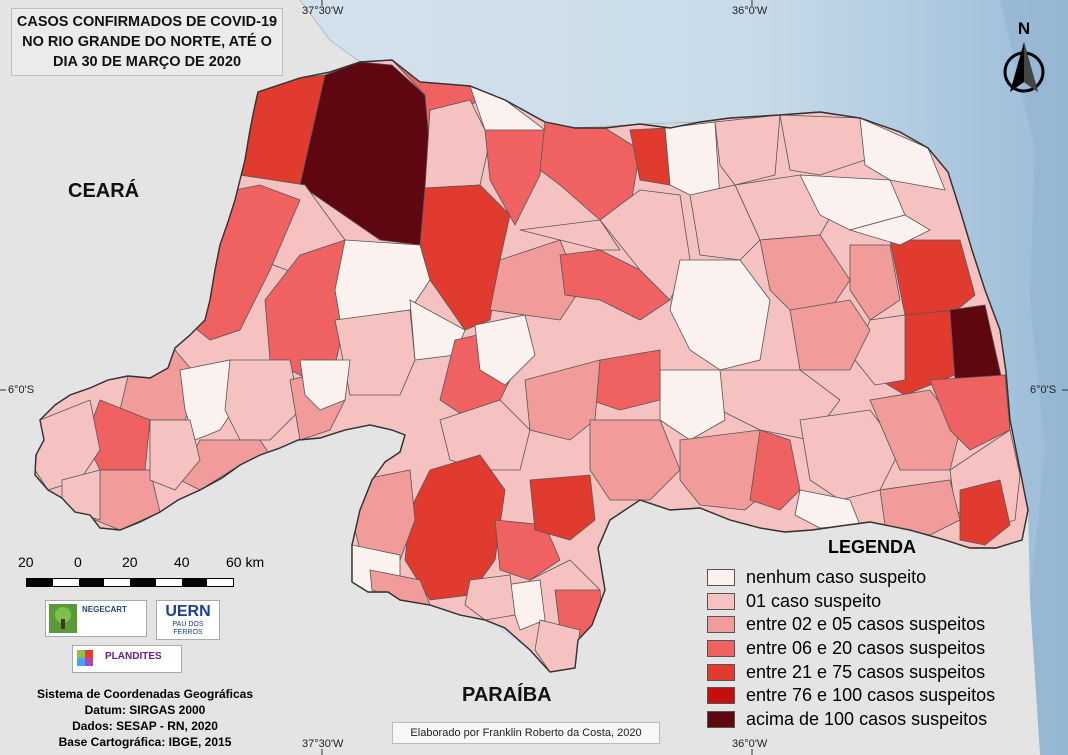  I want to click on scale-label: 60 km, so click(245, 562).